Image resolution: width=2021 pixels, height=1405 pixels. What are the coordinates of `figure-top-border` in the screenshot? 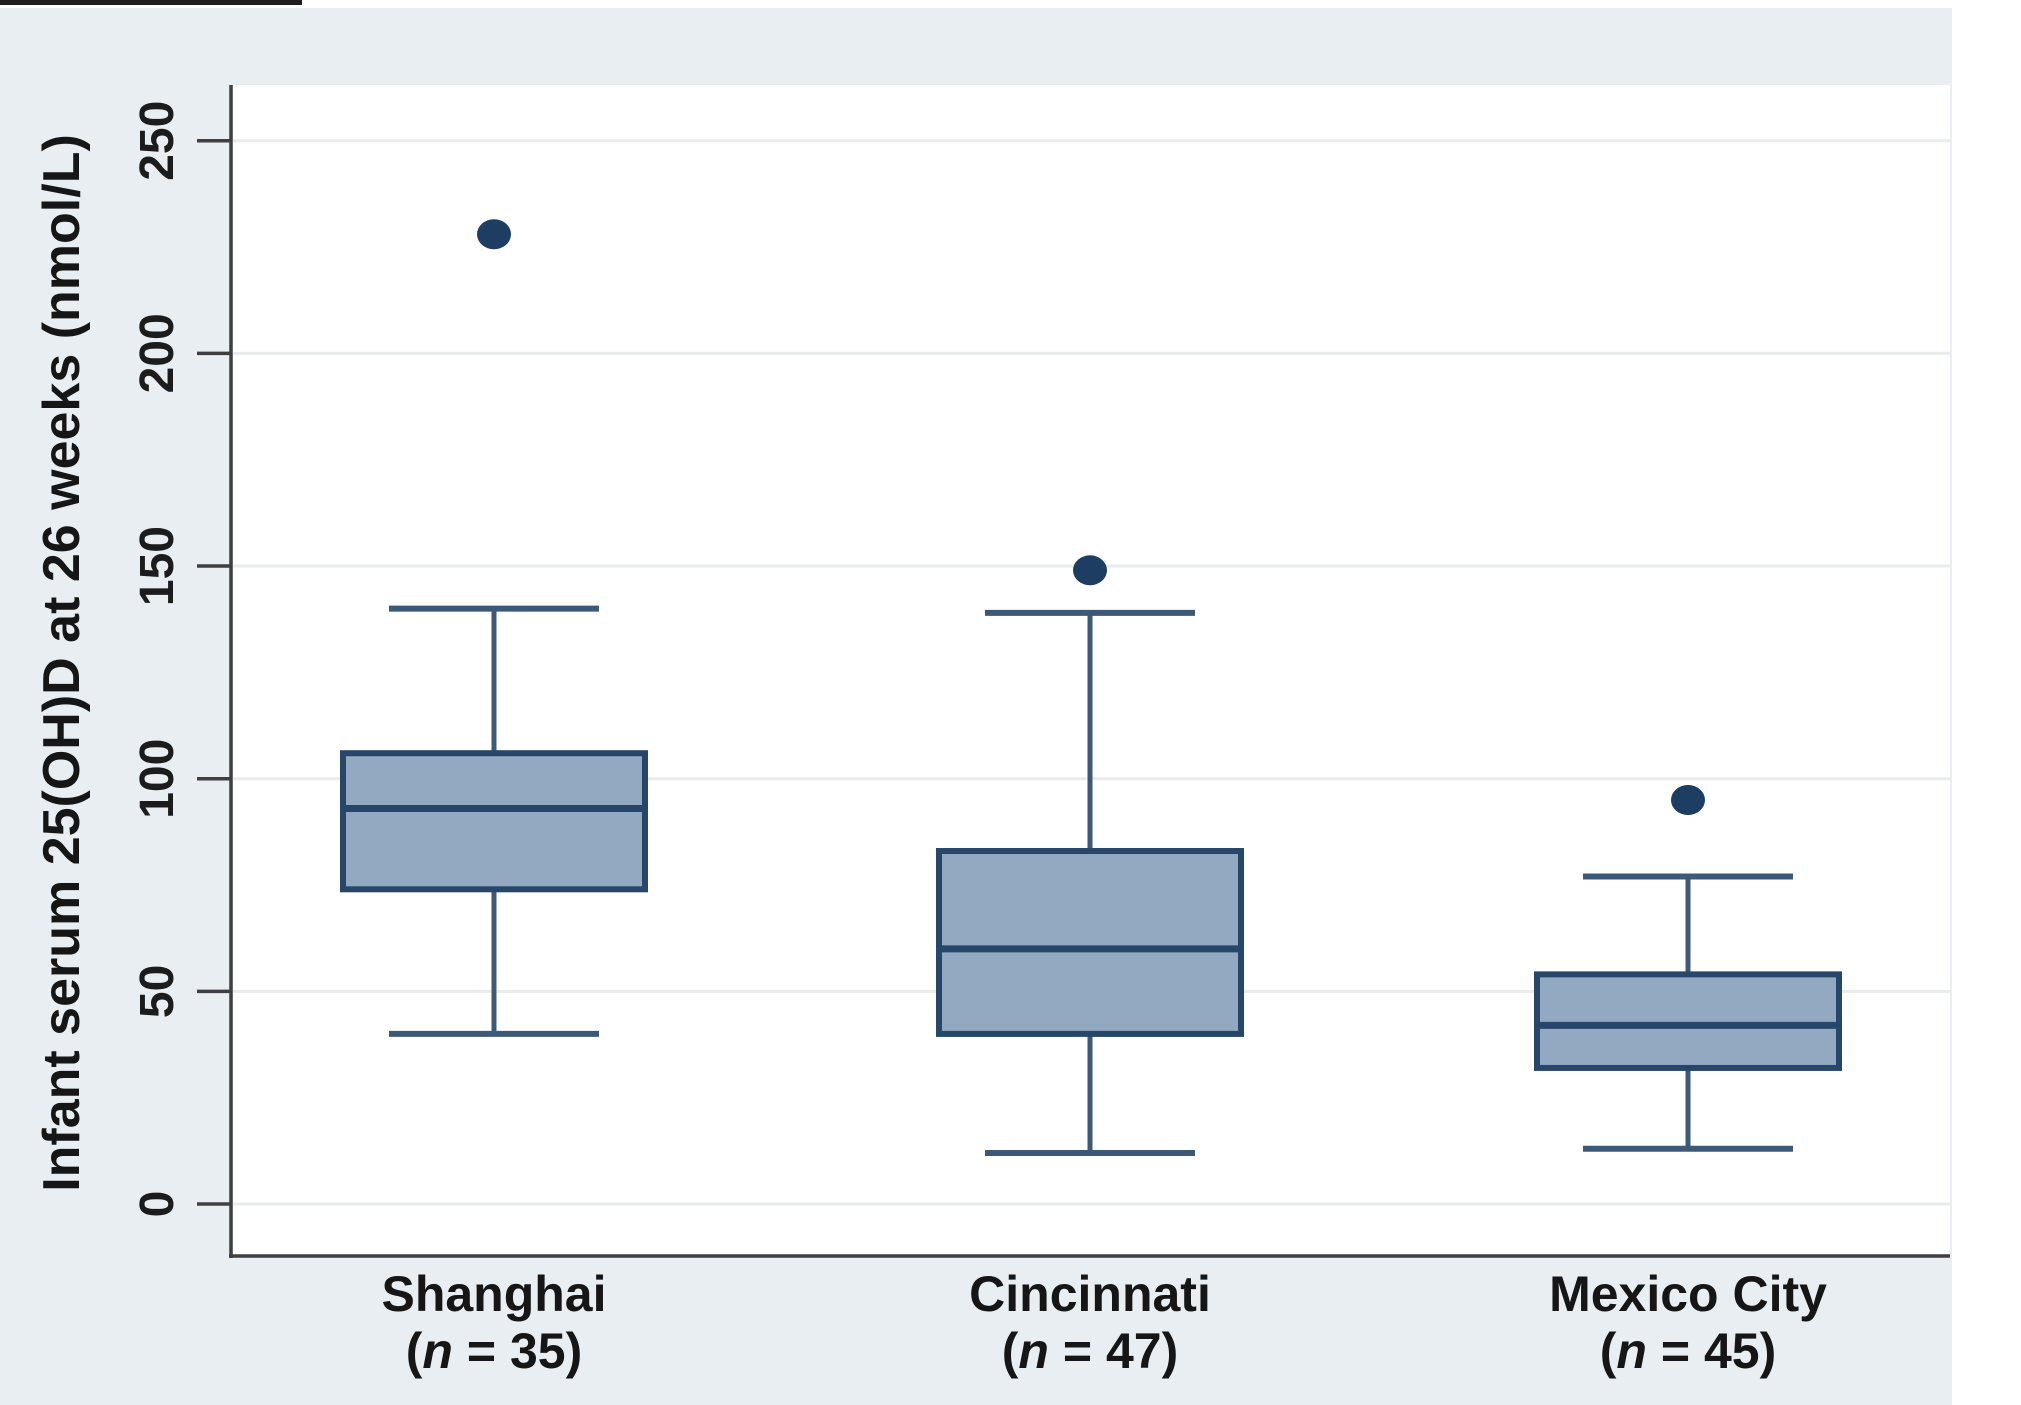 It's located at (151, 2).